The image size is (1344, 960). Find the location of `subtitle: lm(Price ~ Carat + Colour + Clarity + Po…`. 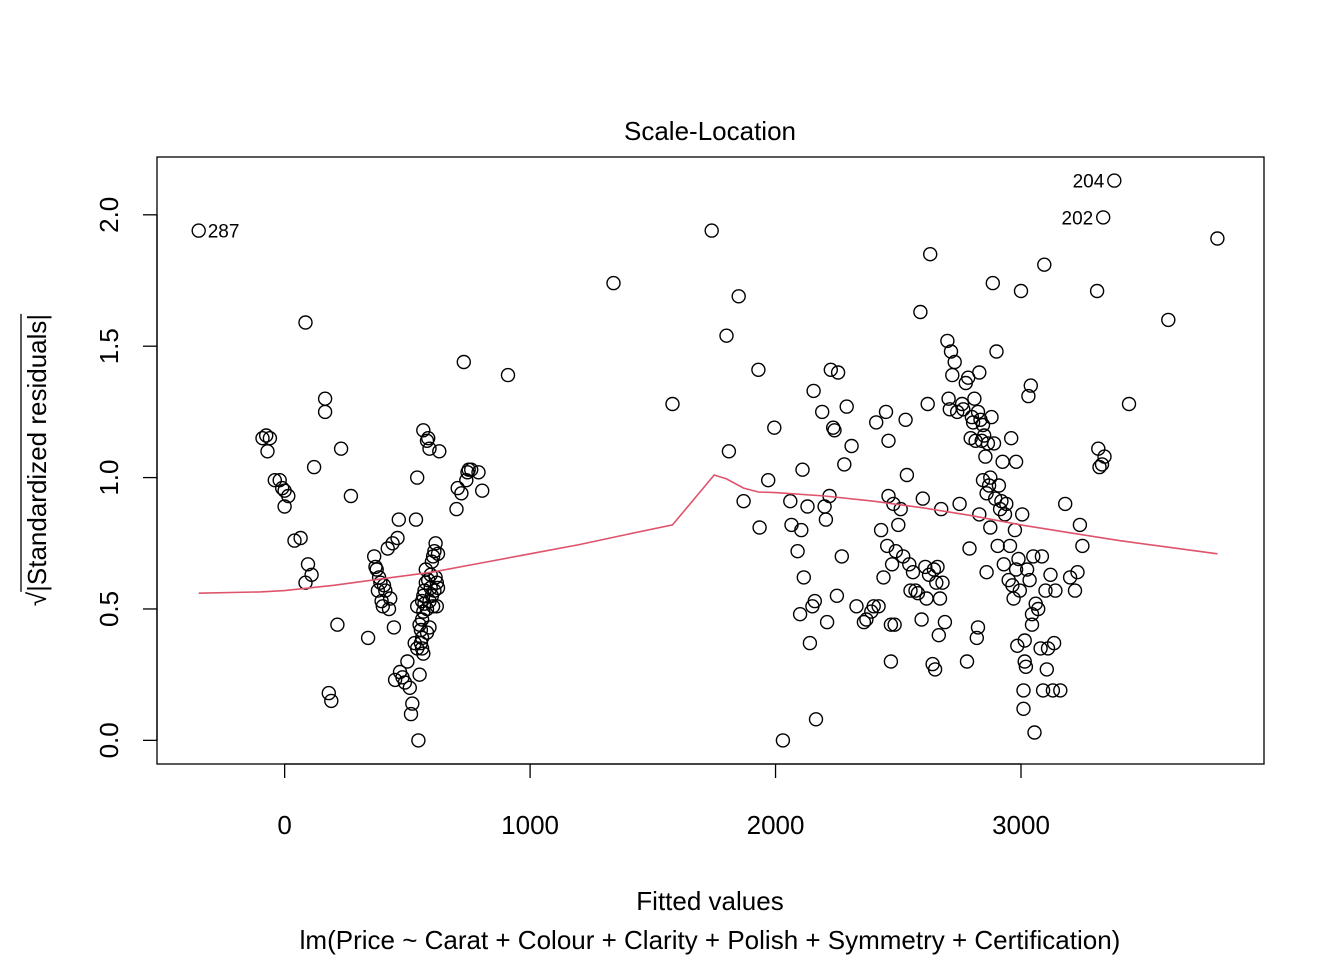

subtitle: lm(Price ~ Carat + Colour + Clarity + Po… is located at coordinates (710, 940).